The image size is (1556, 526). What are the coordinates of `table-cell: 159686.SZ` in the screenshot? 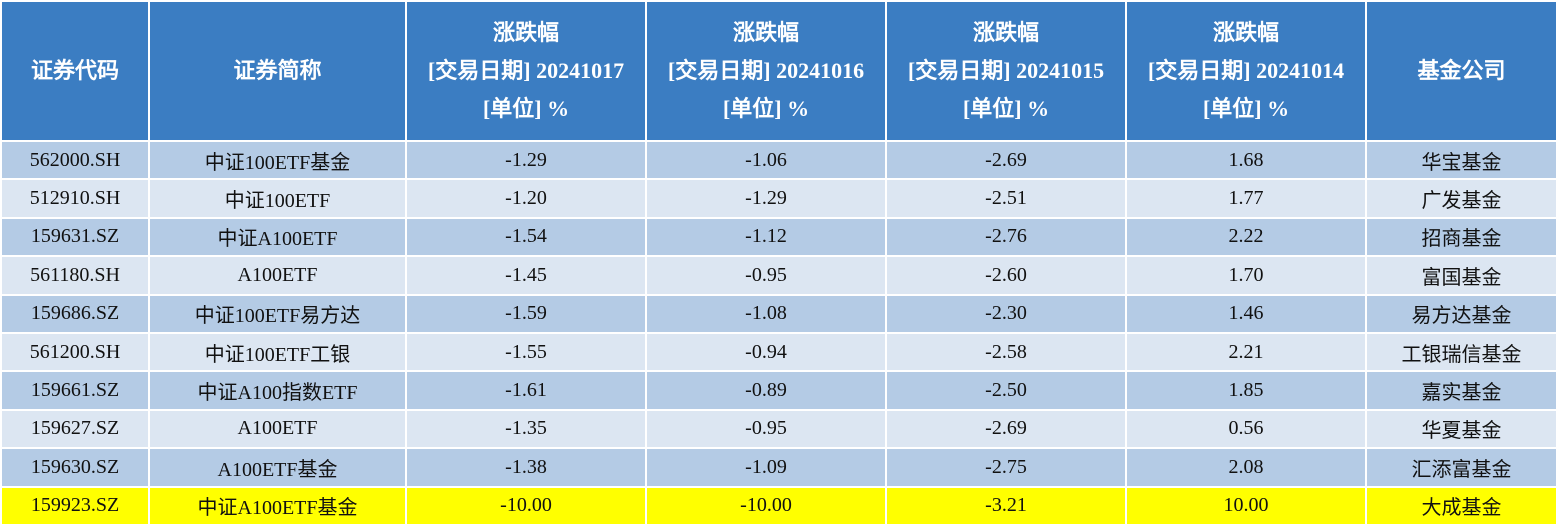 It's located at (75, 313).